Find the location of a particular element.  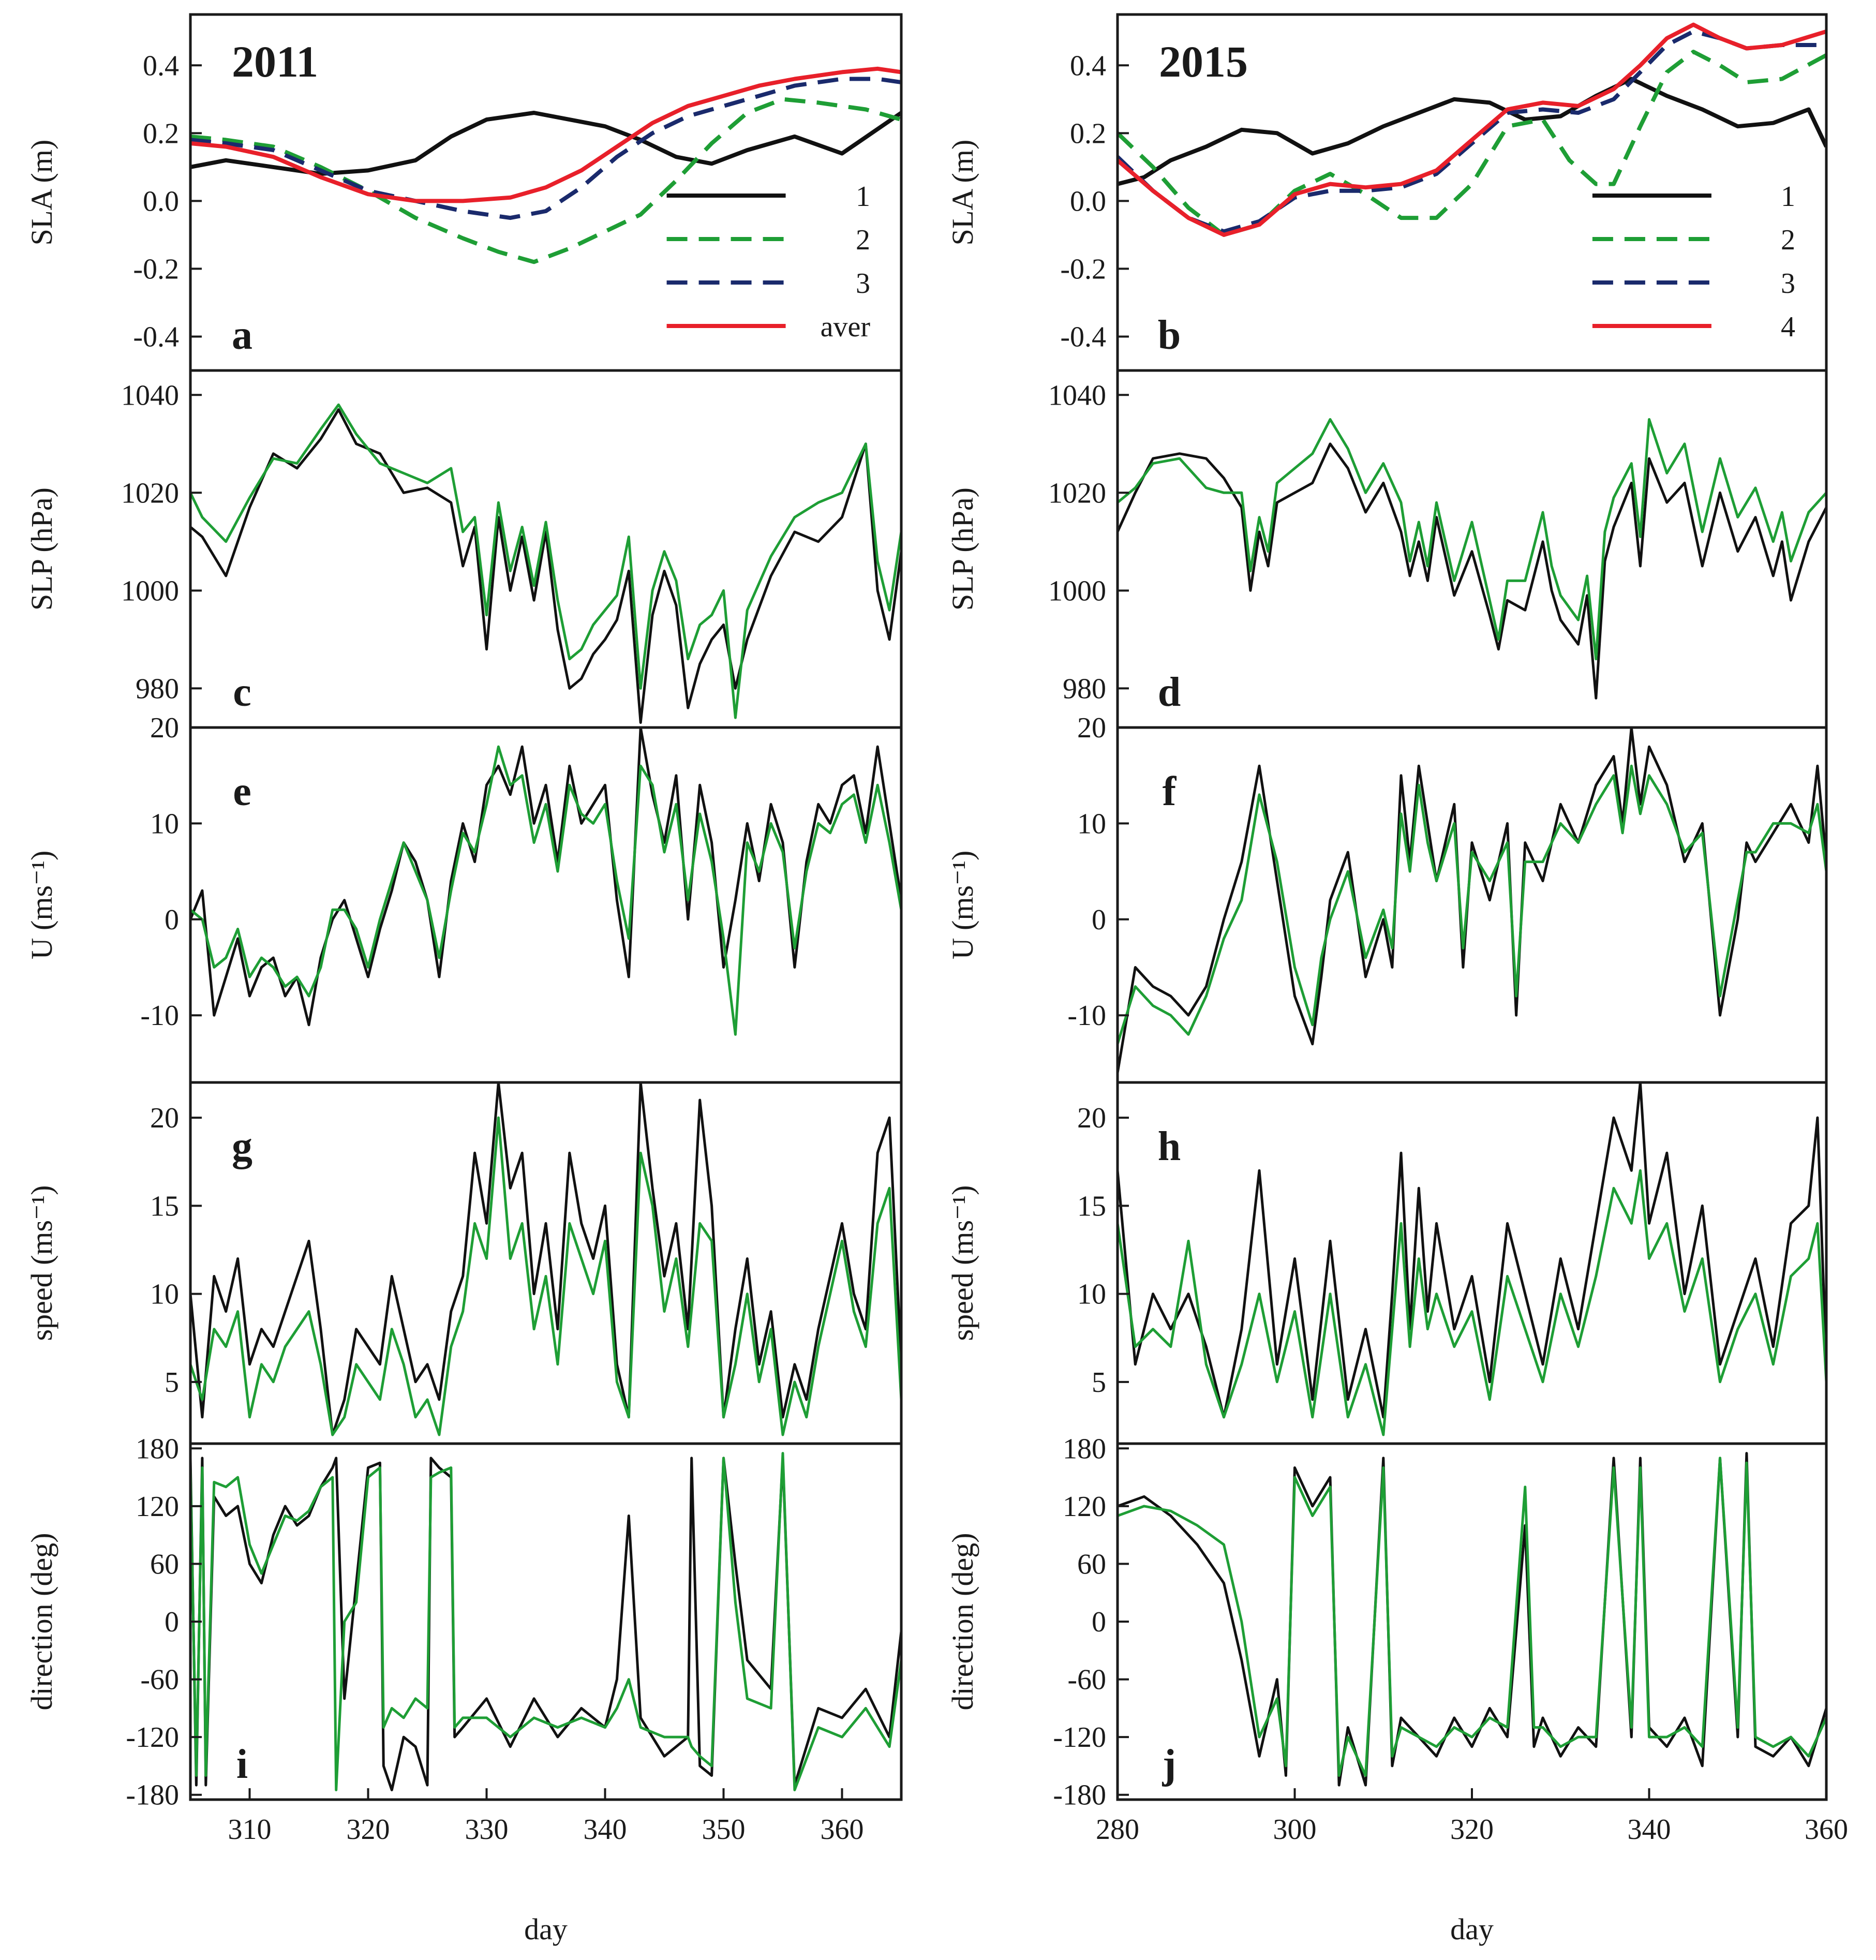

panel-h-series-1-line is located at coordinates (1472, 1251).